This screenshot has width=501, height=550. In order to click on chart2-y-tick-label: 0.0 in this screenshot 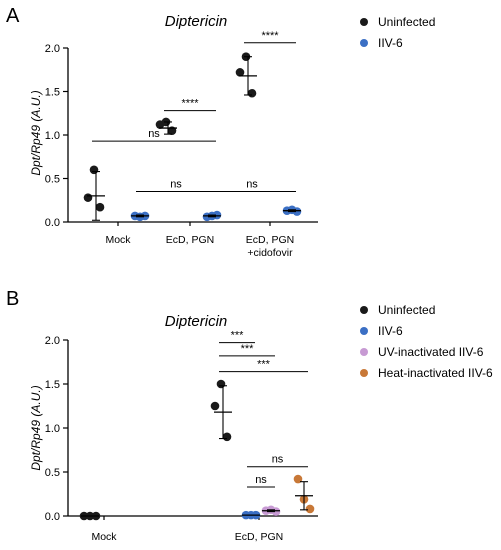, I will do `click(52, 517)`.